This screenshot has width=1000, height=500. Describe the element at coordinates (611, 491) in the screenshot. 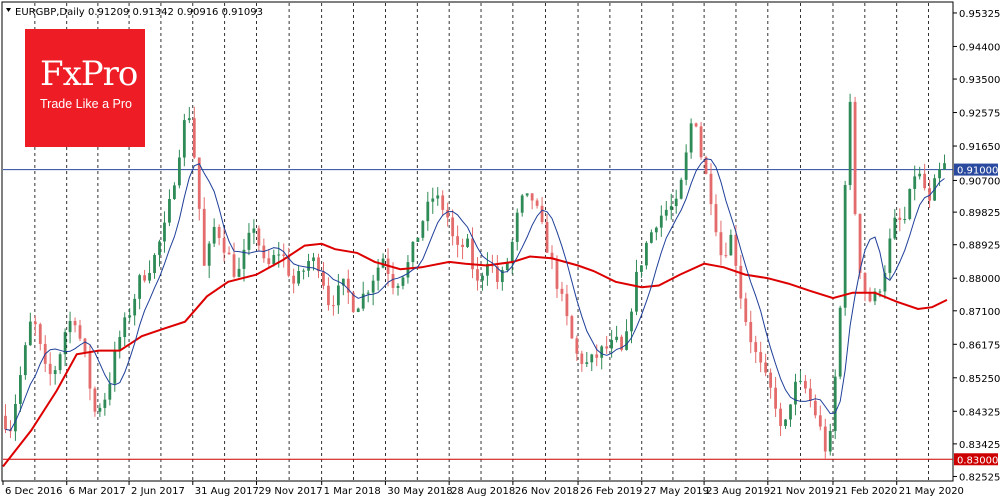

I see `x-tick-label: 26 Feb 2019` at that location.